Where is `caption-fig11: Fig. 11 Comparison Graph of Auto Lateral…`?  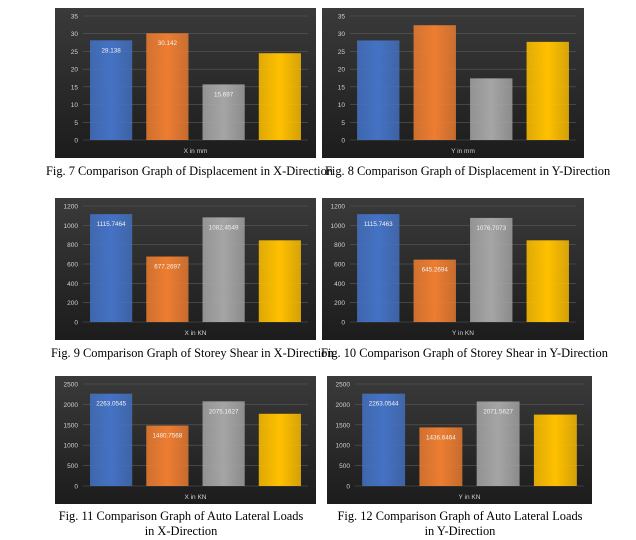
caption-fig11: Fig. 11 Comparison Graph of Auto Lateral… is located at coordinates (181, 523).